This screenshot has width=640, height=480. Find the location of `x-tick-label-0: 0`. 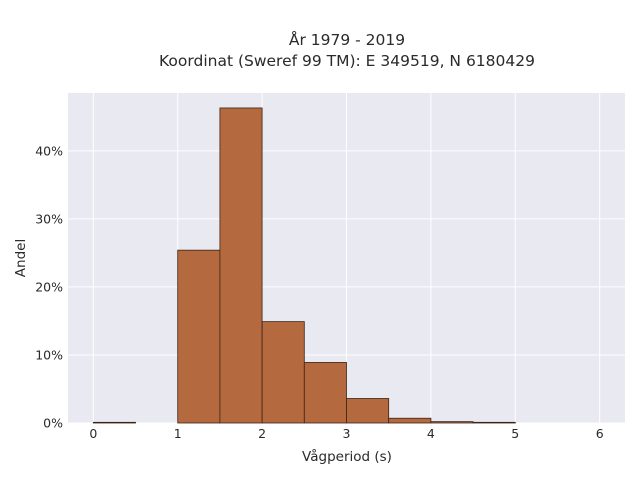

x-tick-label-0: 0 is located at coordinates (93, 433).